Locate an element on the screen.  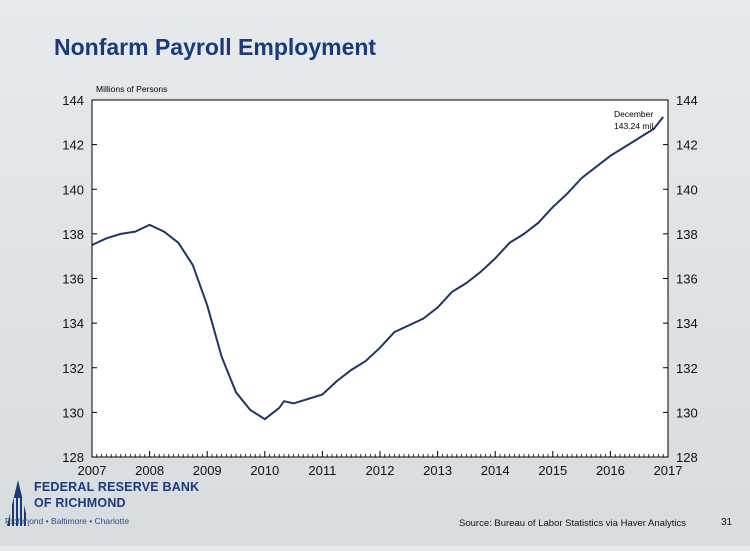
x-tick-label: 2014 is located at coordinates (495, 470).